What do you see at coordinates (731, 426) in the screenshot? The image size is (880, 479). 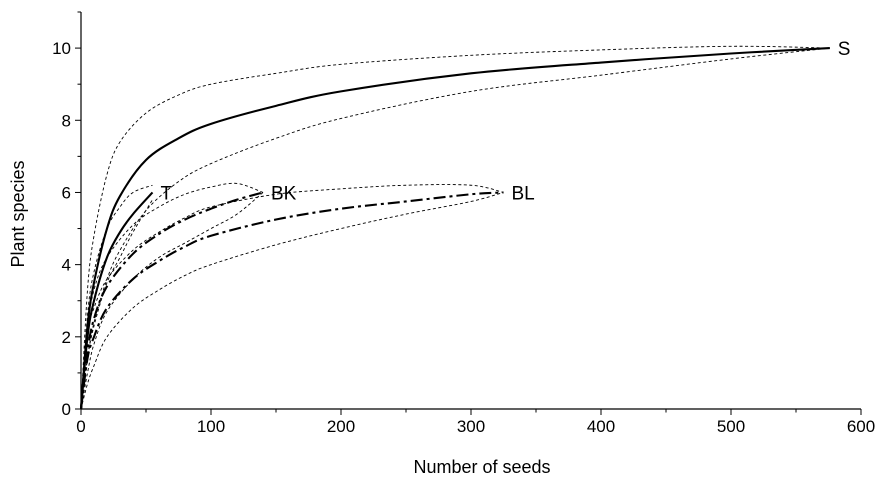 I see `x-tick-label: 500` at bounding box center [731, 426].